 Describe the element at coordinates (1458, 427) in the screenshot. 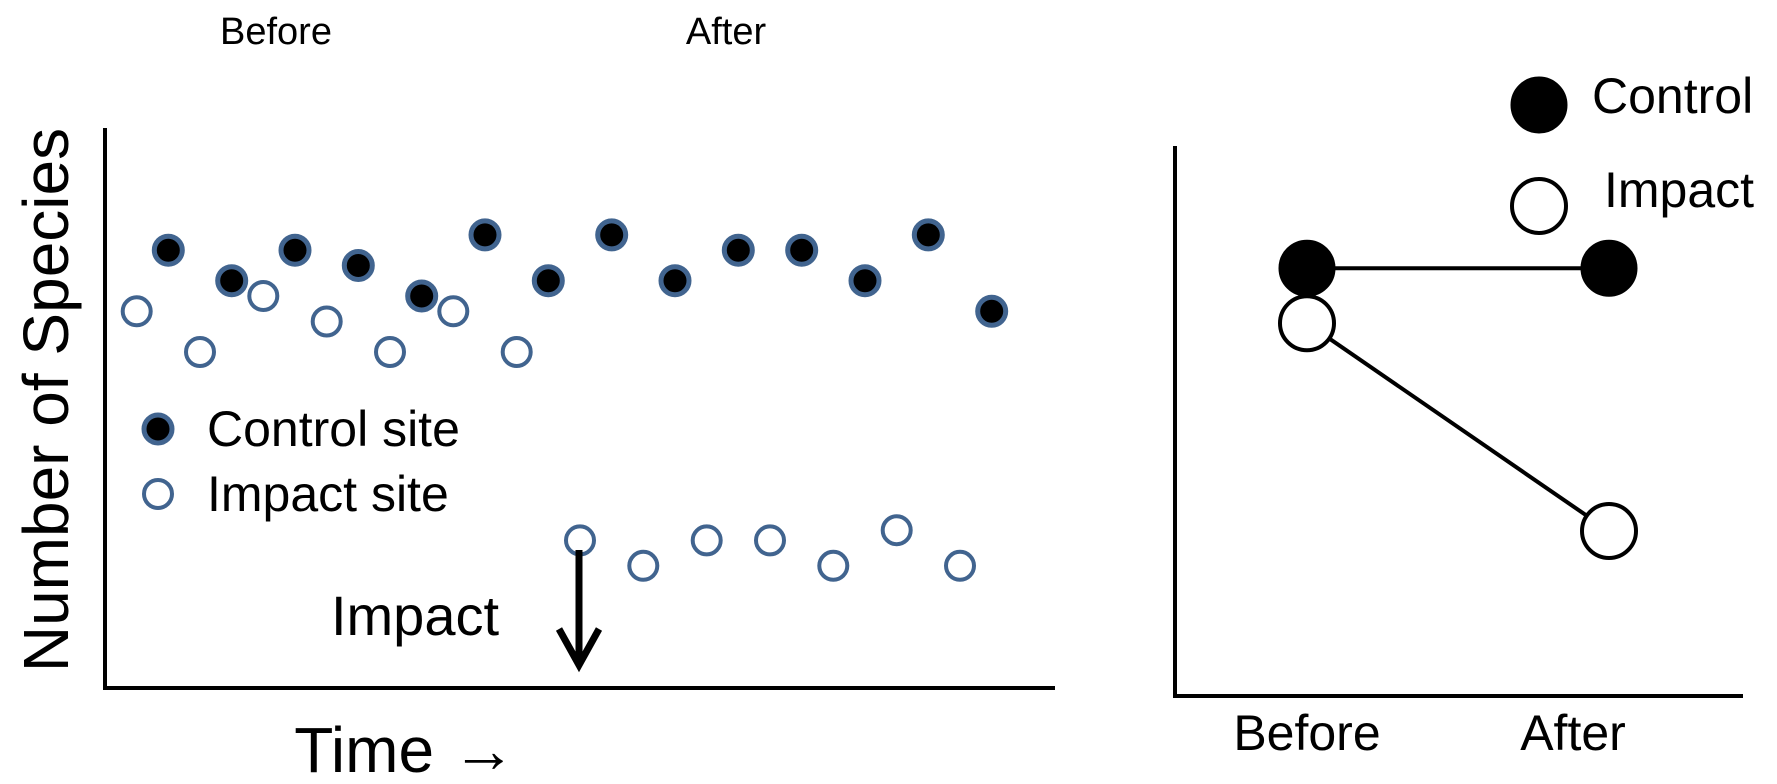

I see `impact-series-line` at that location.